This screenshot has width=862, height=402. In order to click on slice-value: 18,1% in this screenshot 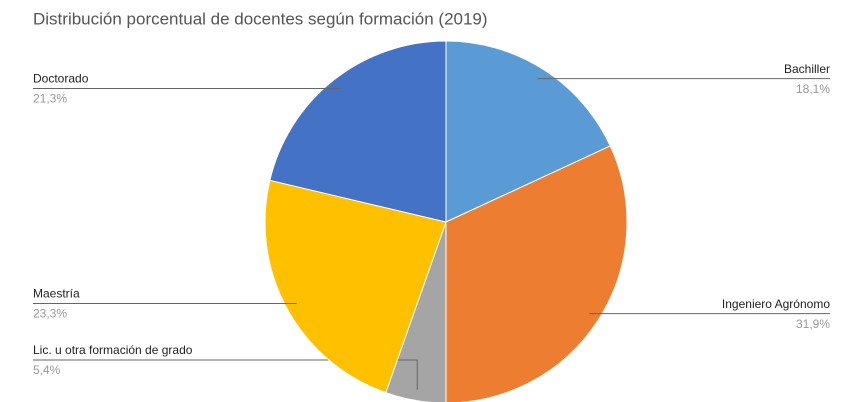, I will do `click(813, 89)`.